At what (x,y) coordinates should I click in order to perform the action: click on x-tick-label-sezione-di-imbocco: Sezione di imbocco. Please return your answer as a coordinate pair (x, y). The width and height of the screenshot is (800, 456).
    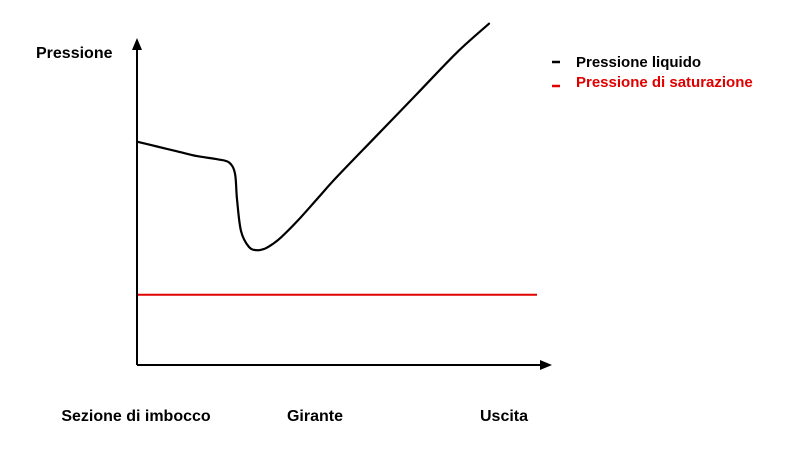
    Looking at the image, I should click on (136, 416).